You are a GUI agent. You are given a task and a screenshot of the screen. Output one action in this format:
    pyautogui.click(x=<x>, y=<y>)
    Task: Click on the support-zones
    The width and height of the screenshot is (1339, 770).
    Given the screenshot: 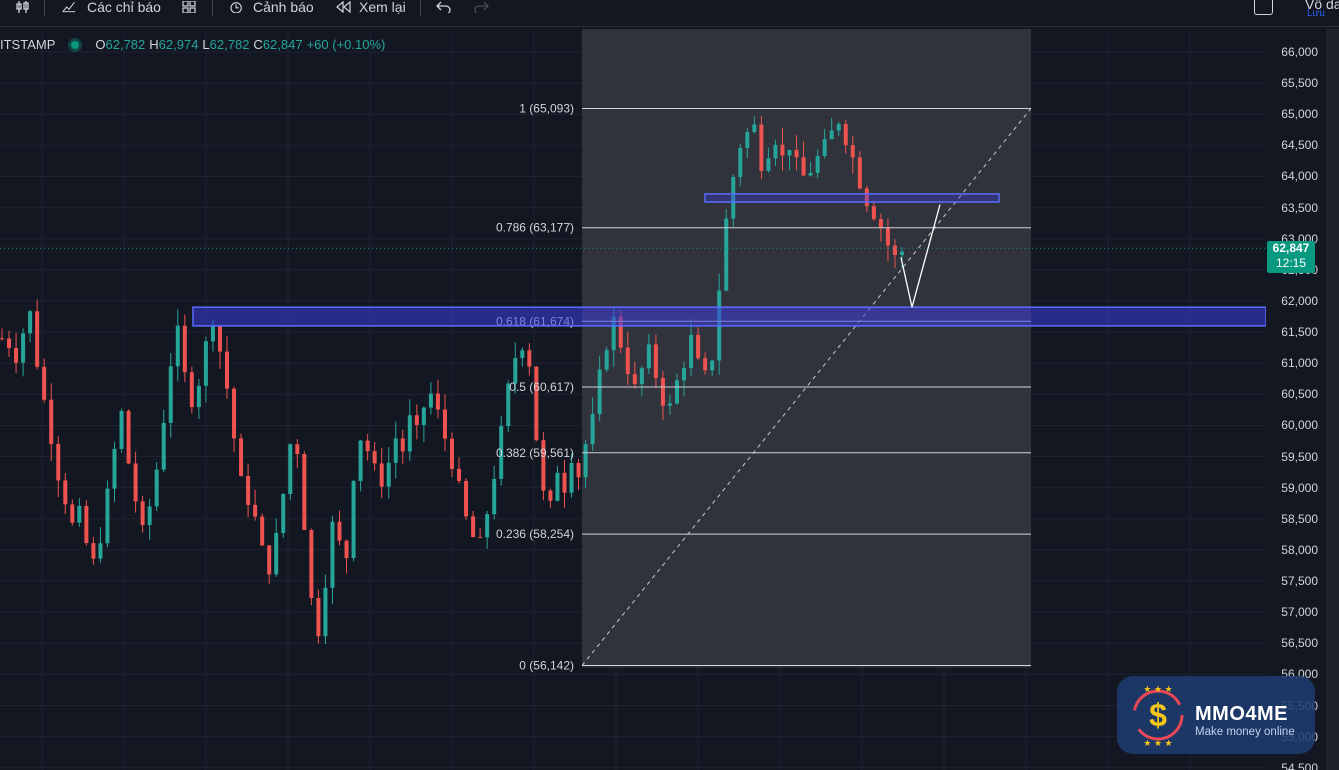 What is the action you would take?
    pyautogui.click(x=729, y=260)
    